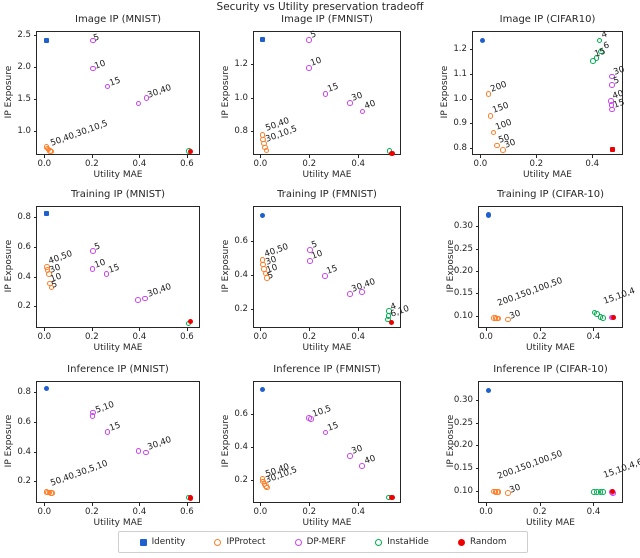 The width and height of the screenshot is (640, 558). What do you see at coordinates (239, 542) in the screenshot?
I see `legend-item-ipprotect: IPProtect` at bounding box center [239, 542].